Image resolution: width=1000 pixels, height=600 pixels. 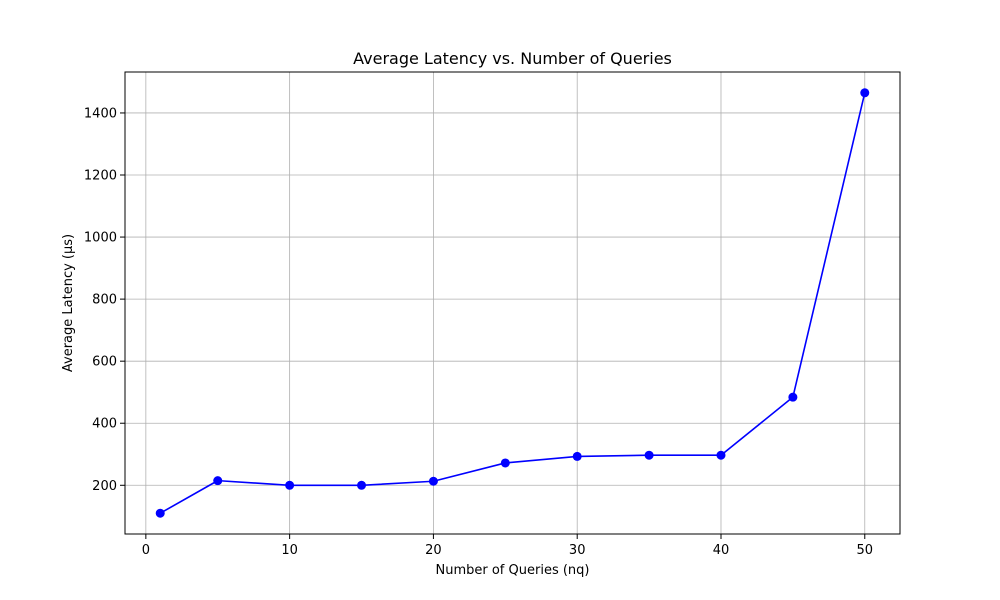 What do you see at coordinates (513, 570) in the screenshot?
I see `x-axis-label: Number of Queries (nq)` at bounding box center [513, 570].